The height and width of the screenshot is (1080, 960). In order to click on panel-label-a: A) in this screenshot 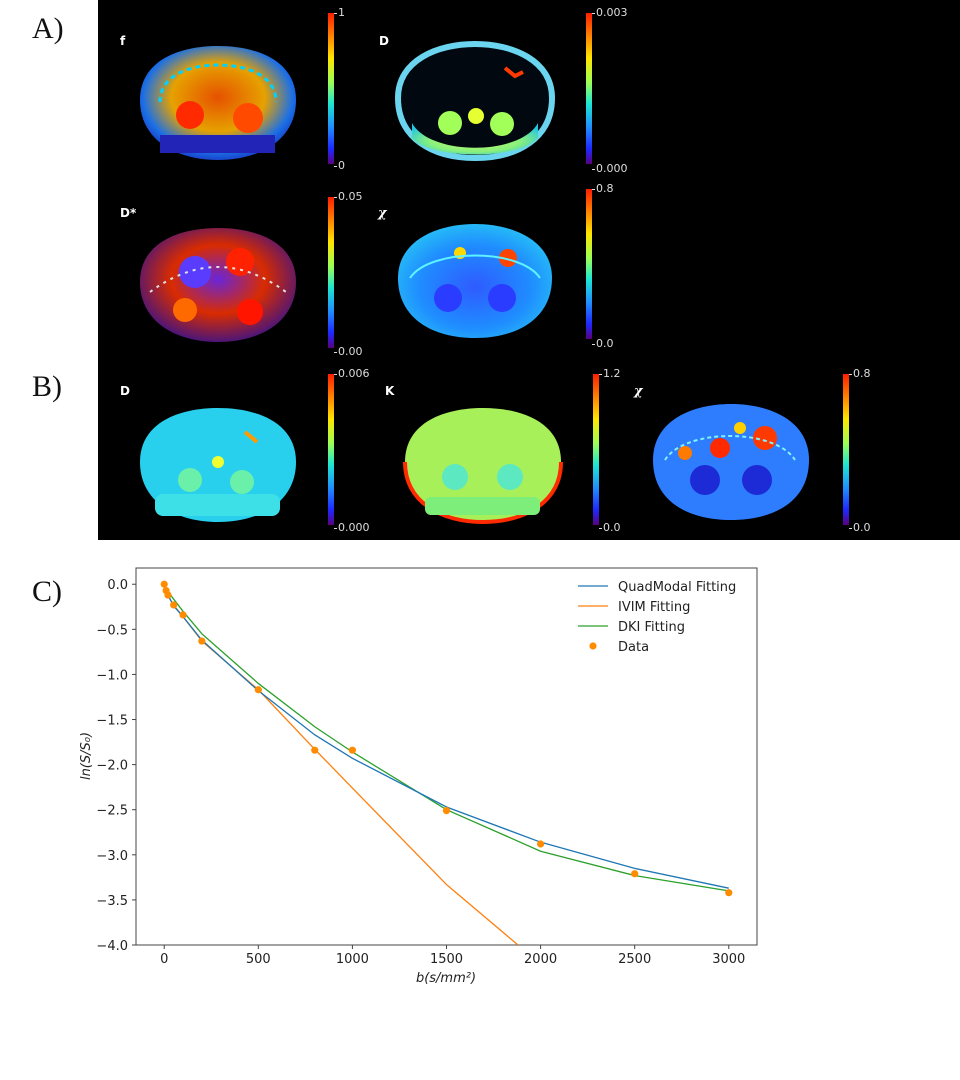, I will do `click(48, 28)`.